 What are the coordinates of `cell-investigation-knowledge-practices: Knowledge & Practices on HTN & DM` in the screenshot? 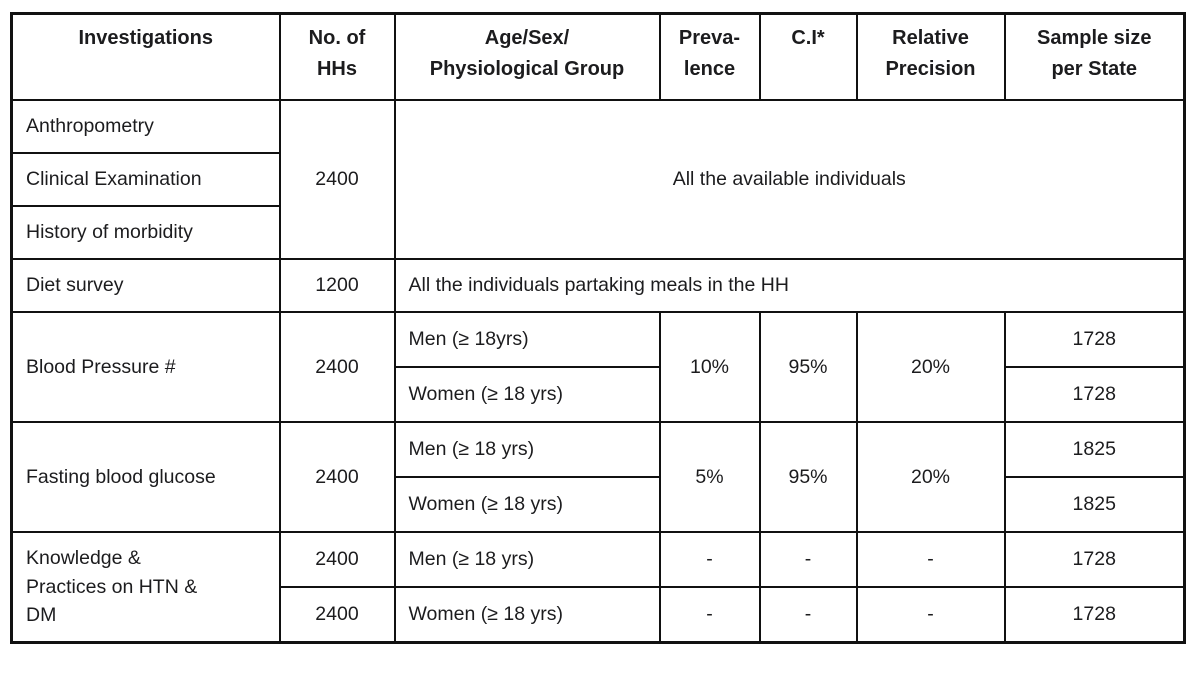 It's located at (145, 587).